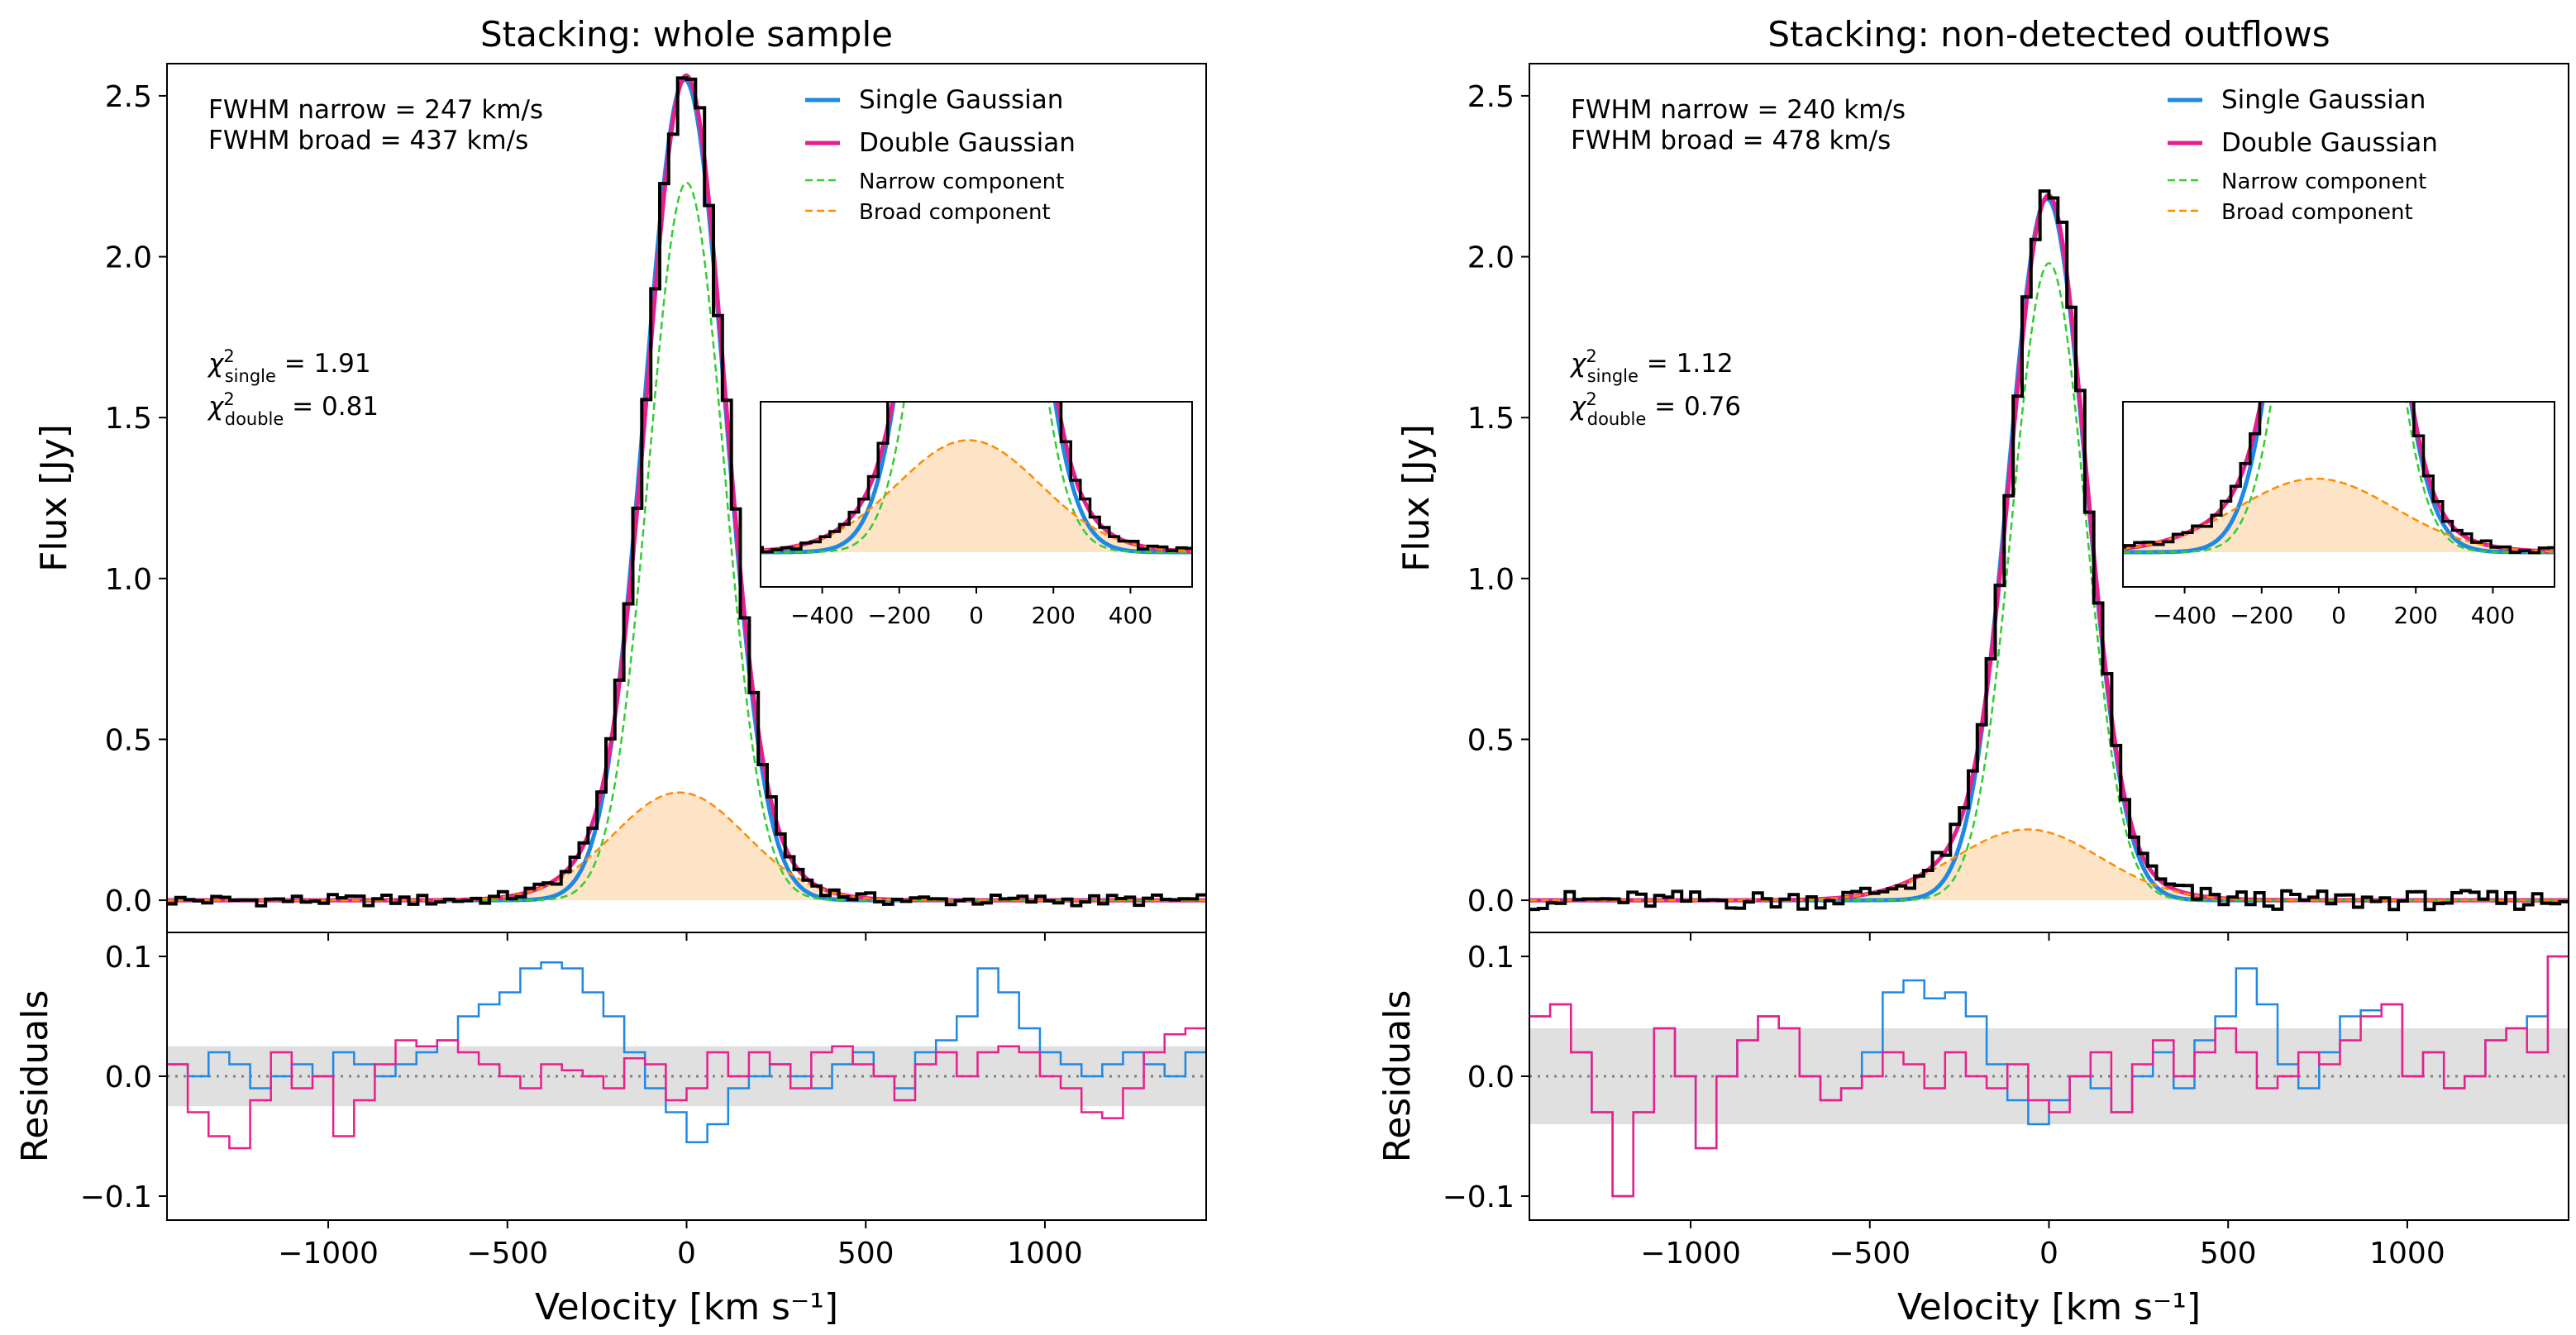 The image size is (2576, 1335). I want to click on chi-number: 1.91, so click(342, 364).